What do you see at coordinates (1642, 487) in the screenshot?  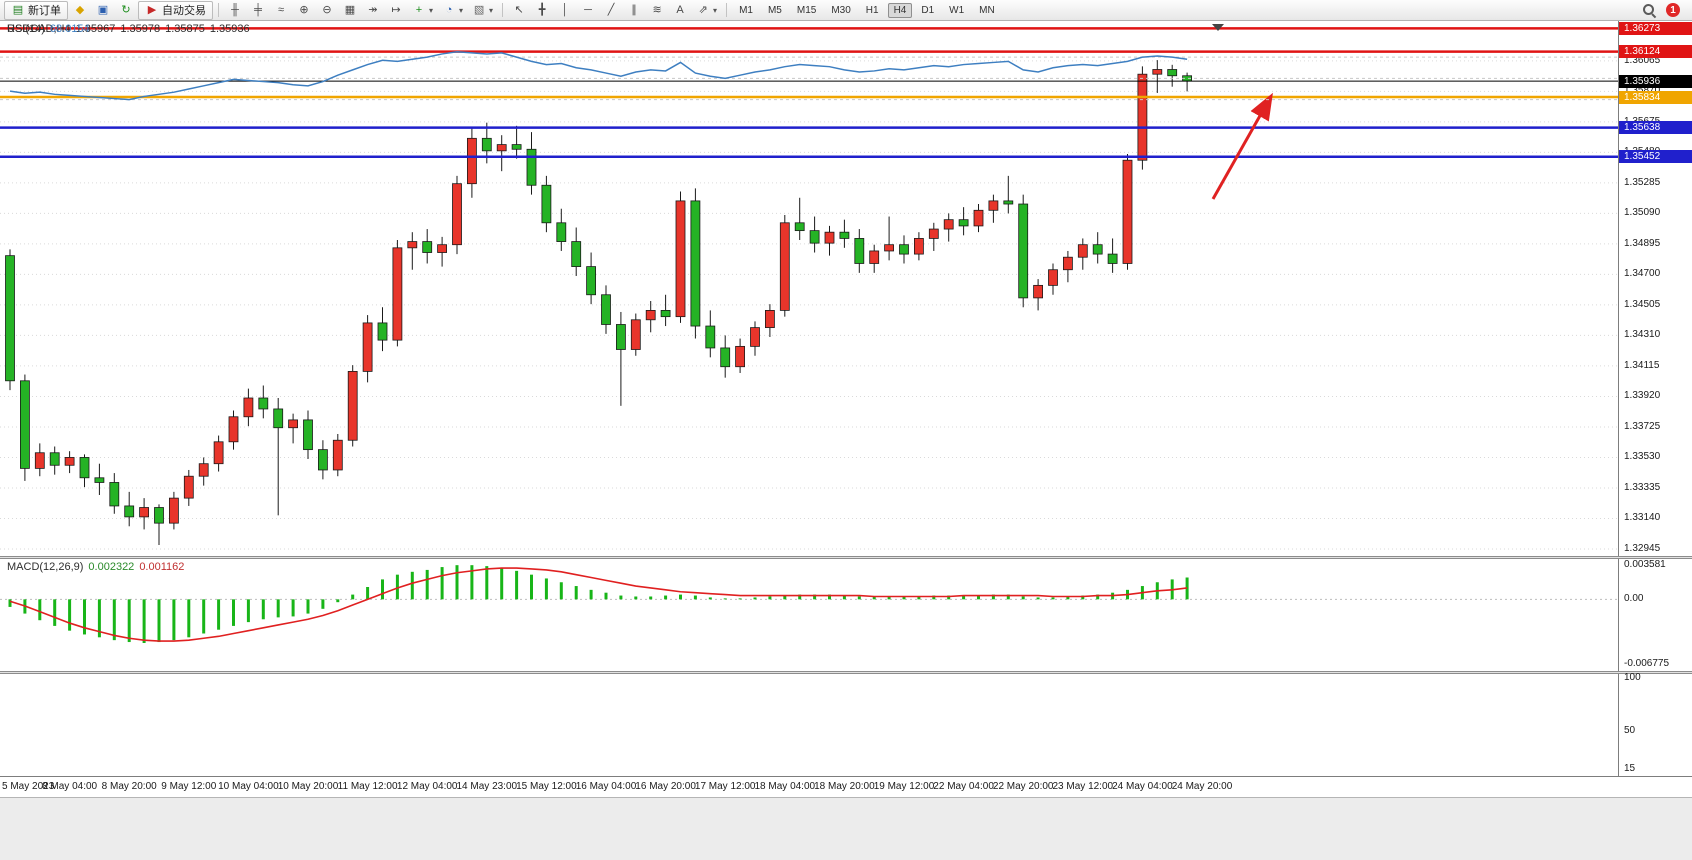 I see `price-tick: 1.33335` at bounding box center [1642, 487].